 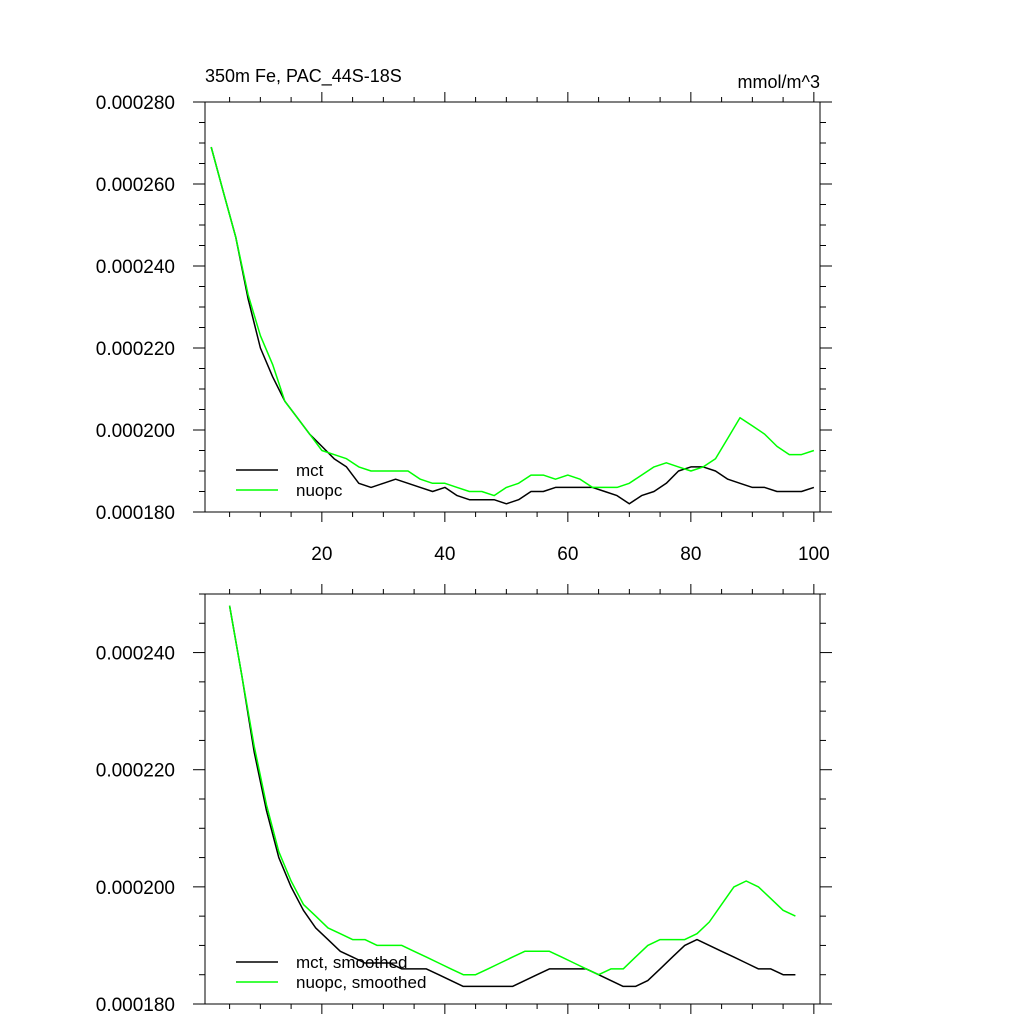 What do you see at coordinates (690, 554) in the screenshot?
I see `x-tick-label: 80` at bounding box center [690, 554].